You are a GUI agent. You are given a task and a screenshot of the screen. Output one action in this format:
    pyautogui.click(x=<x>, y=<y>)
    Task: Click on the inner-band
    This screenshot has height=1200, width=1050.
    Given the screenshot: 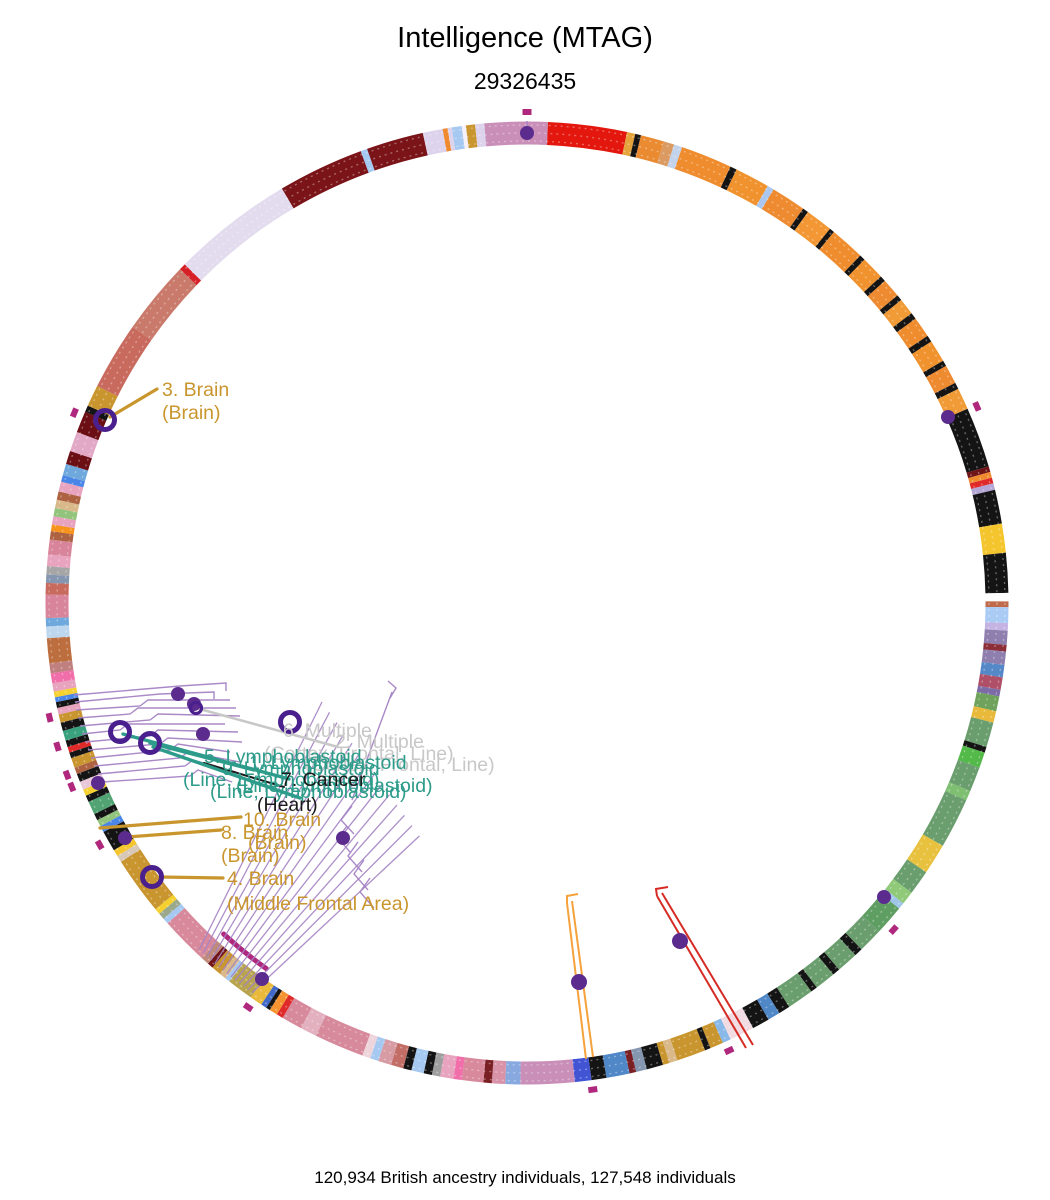 What is the action you would take?
    pyautogui.click(x=245, y=951)
    